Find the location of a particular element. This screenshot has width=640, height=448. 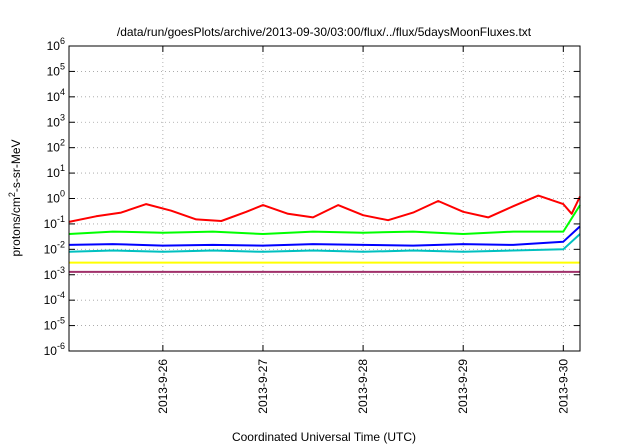

y-tick-exponent: 6 is located at coordinates (62, 41).